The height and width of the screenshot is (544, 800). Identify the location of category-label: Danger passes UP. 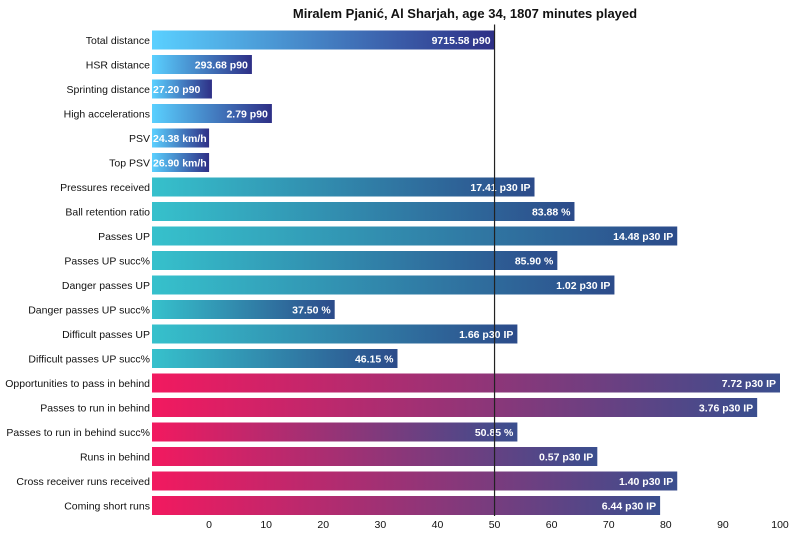
(106, 286).